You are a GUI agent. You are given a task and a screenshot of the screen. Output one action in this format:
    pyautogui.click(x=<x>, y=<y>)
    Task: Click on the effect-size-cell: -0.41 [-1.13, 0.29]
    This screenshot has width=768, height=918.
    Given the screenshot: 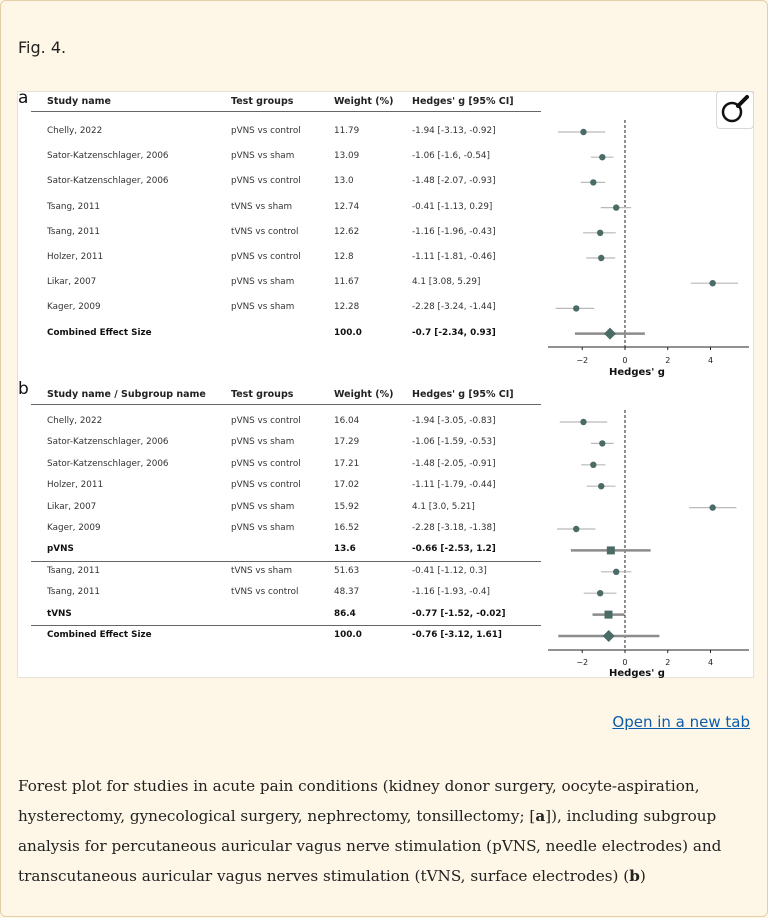 What is the action you would take?
    pyautogui.click(x=452, y=206)
    